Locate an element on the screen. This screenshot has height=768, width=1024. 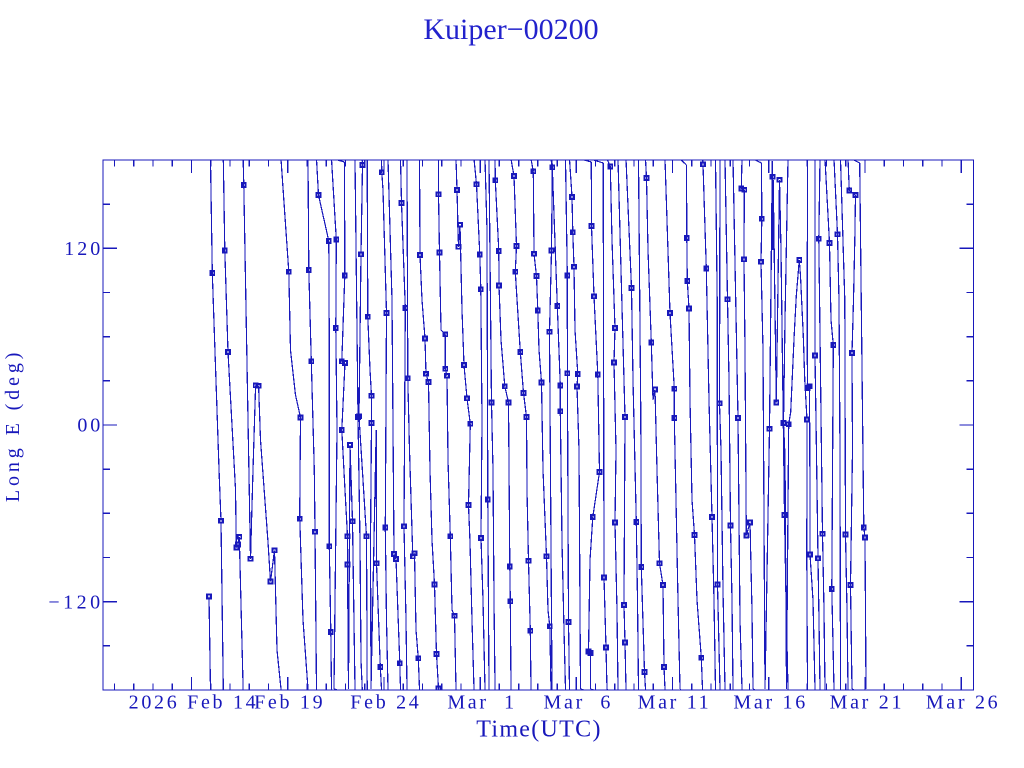
svg-text: Mar 6 is located at coordinates (579, 703).